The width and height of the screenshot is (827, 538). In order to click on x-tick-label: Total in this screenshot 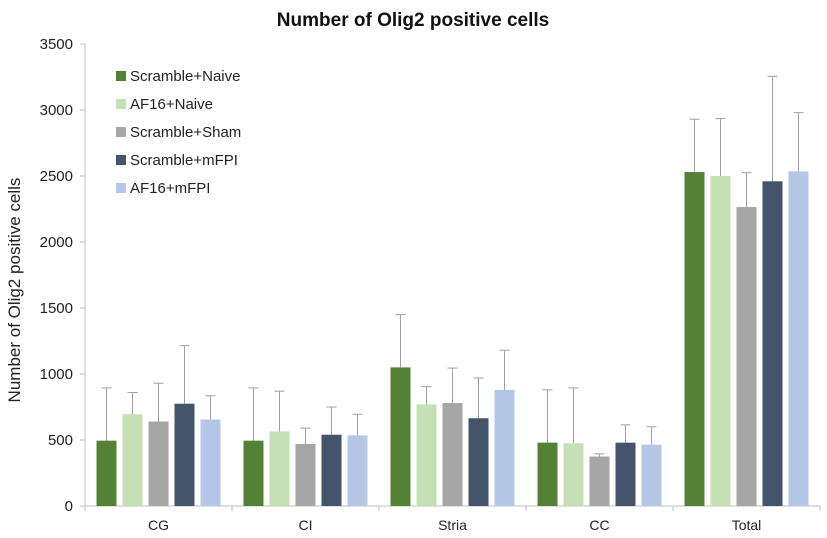, I will do `click(747, 525)`.